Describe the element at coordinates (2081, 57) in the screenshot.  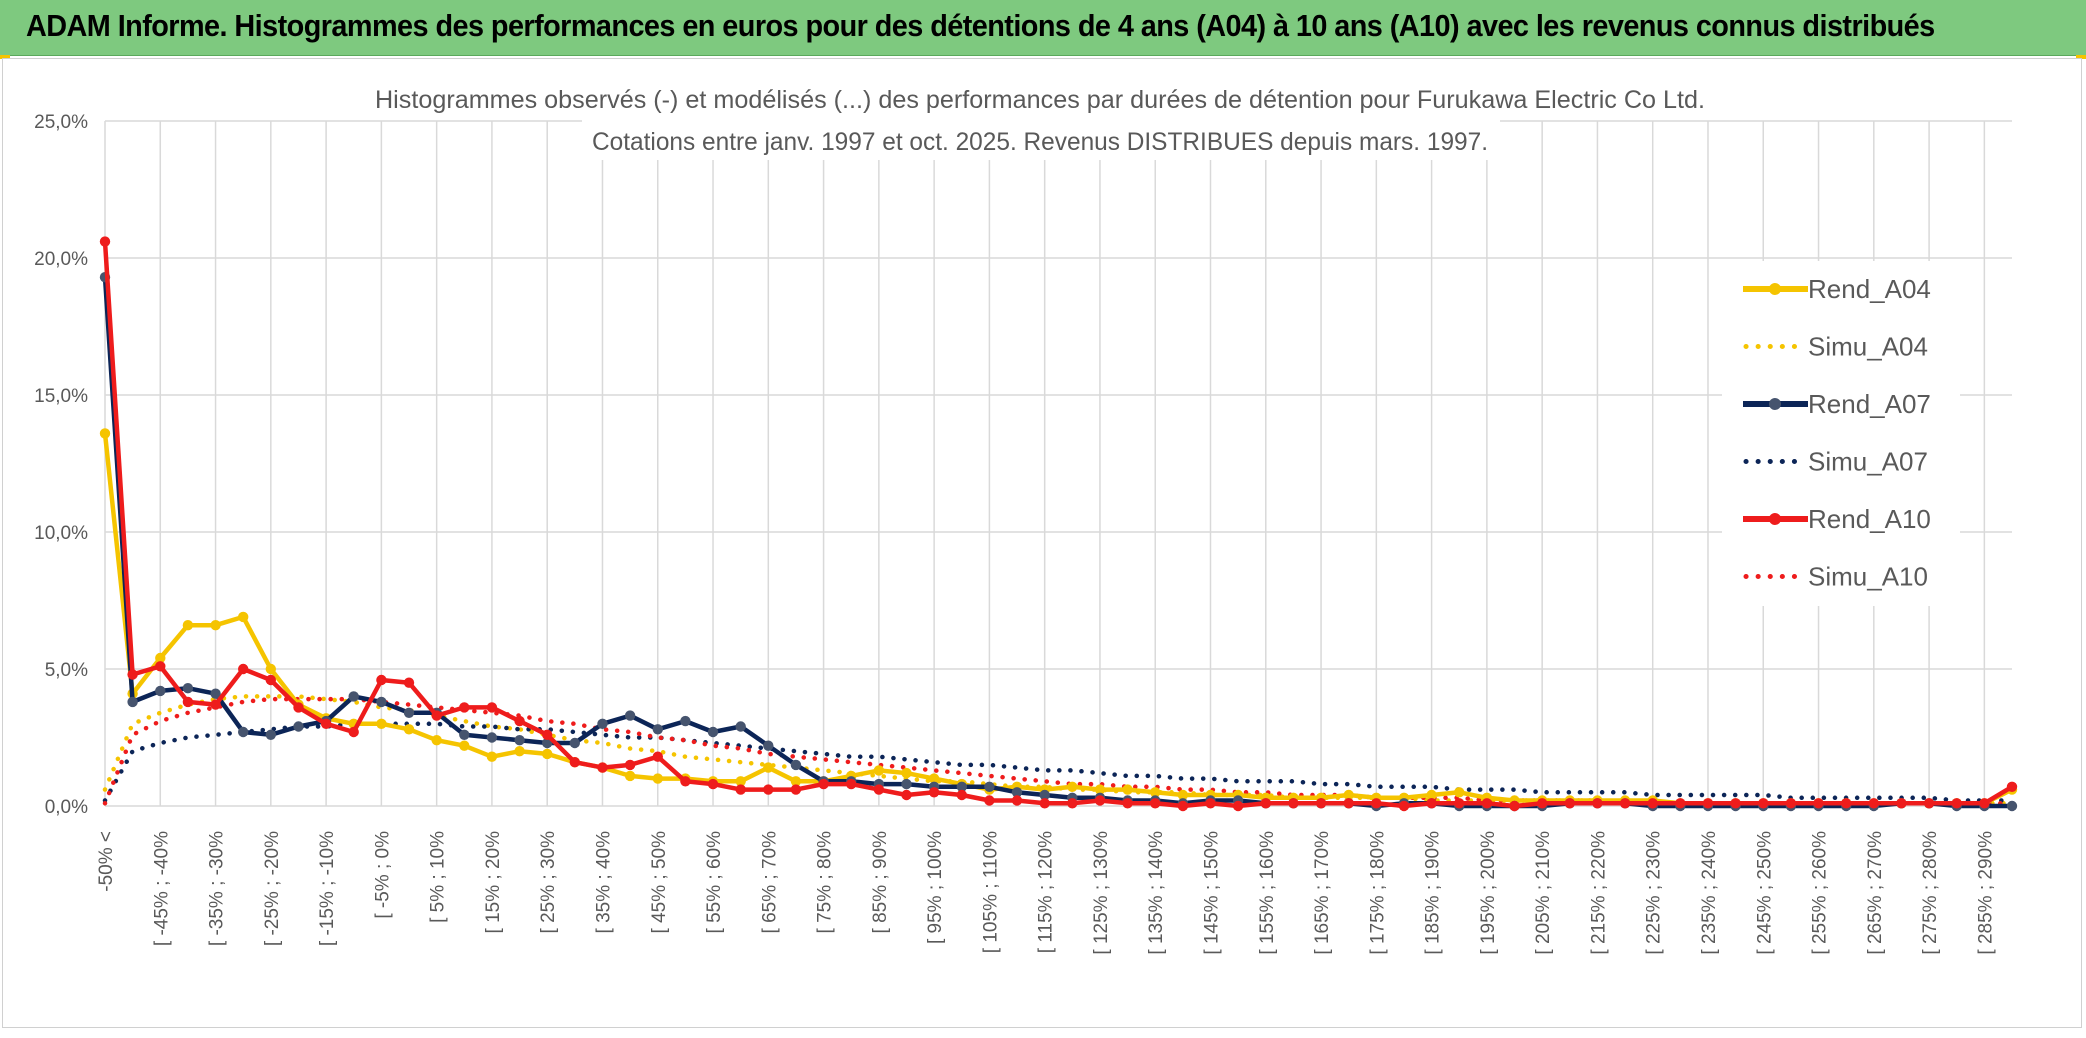
I see `corner-mark` at that location.